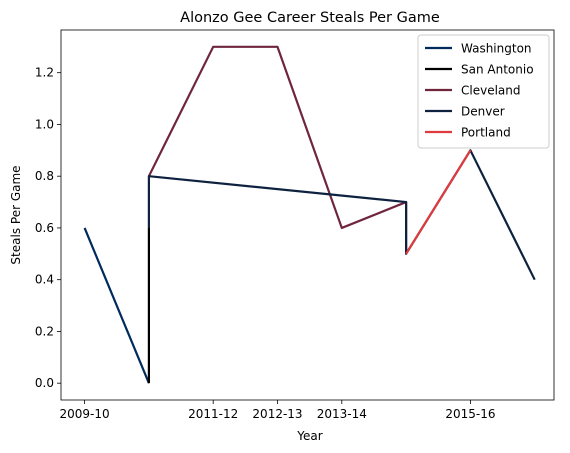 The image size is (570, 453). I want to click on y-tick-label: 0.4, so click(44, 280).